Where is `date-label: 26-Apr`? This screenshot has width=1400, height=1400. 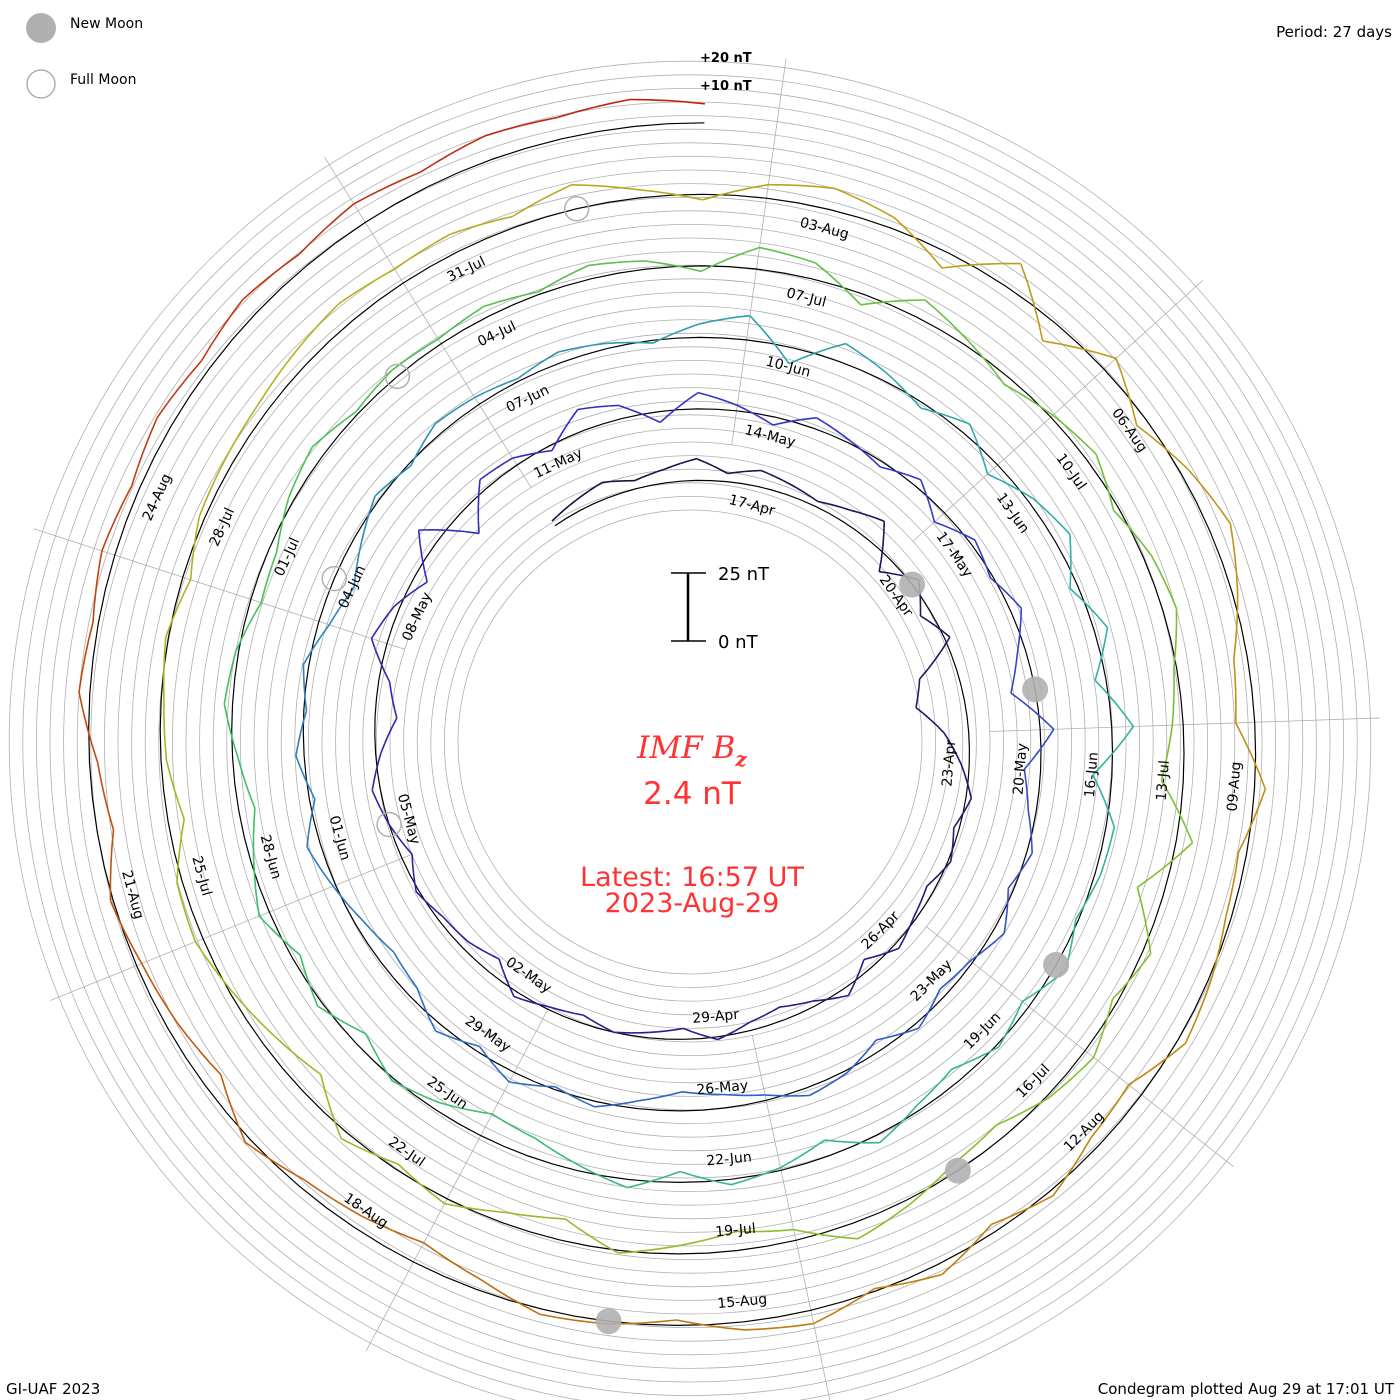 date-label: 26-Apr is located at coordinates (881, 930).